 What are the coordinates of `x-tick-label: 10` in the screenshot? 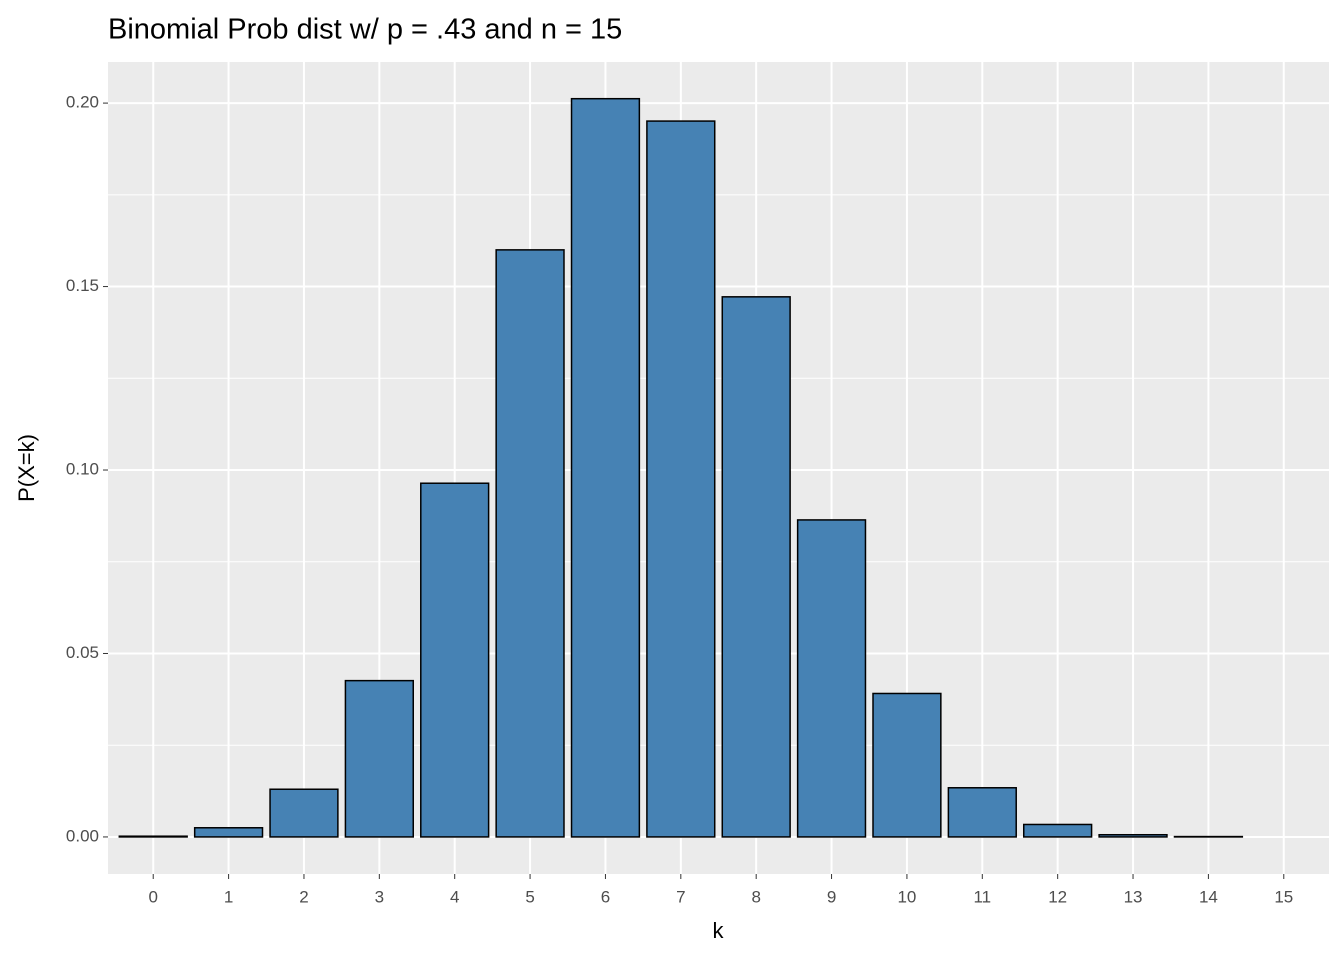 It's located at (906, 896).